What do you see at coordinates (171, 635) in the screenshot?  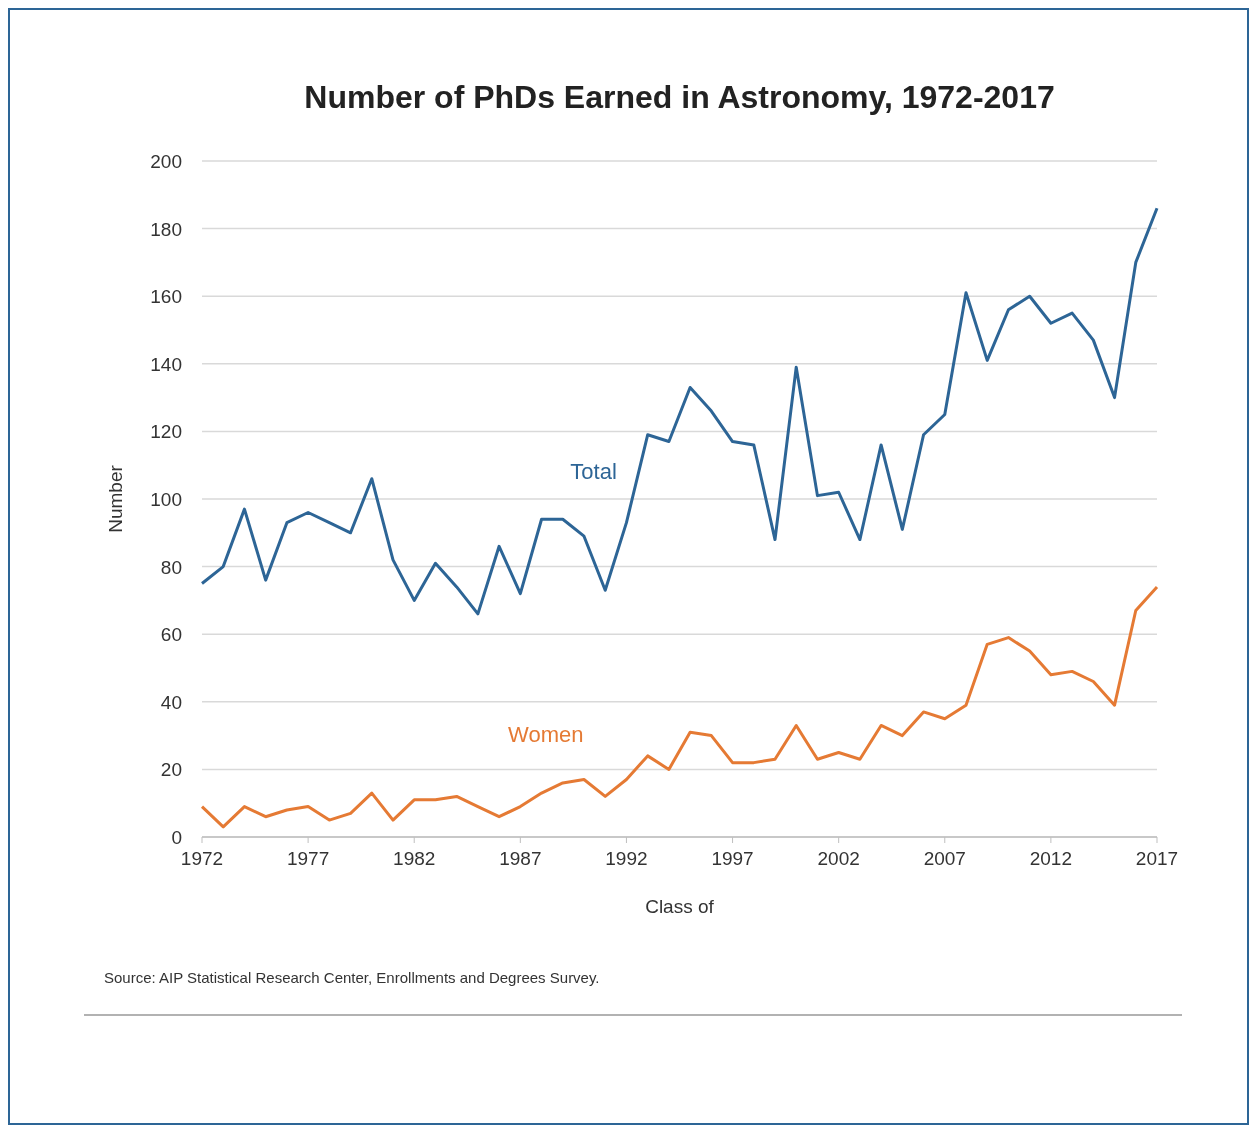 I see `y-tick-label: 60` at bounding box center [171, 635].